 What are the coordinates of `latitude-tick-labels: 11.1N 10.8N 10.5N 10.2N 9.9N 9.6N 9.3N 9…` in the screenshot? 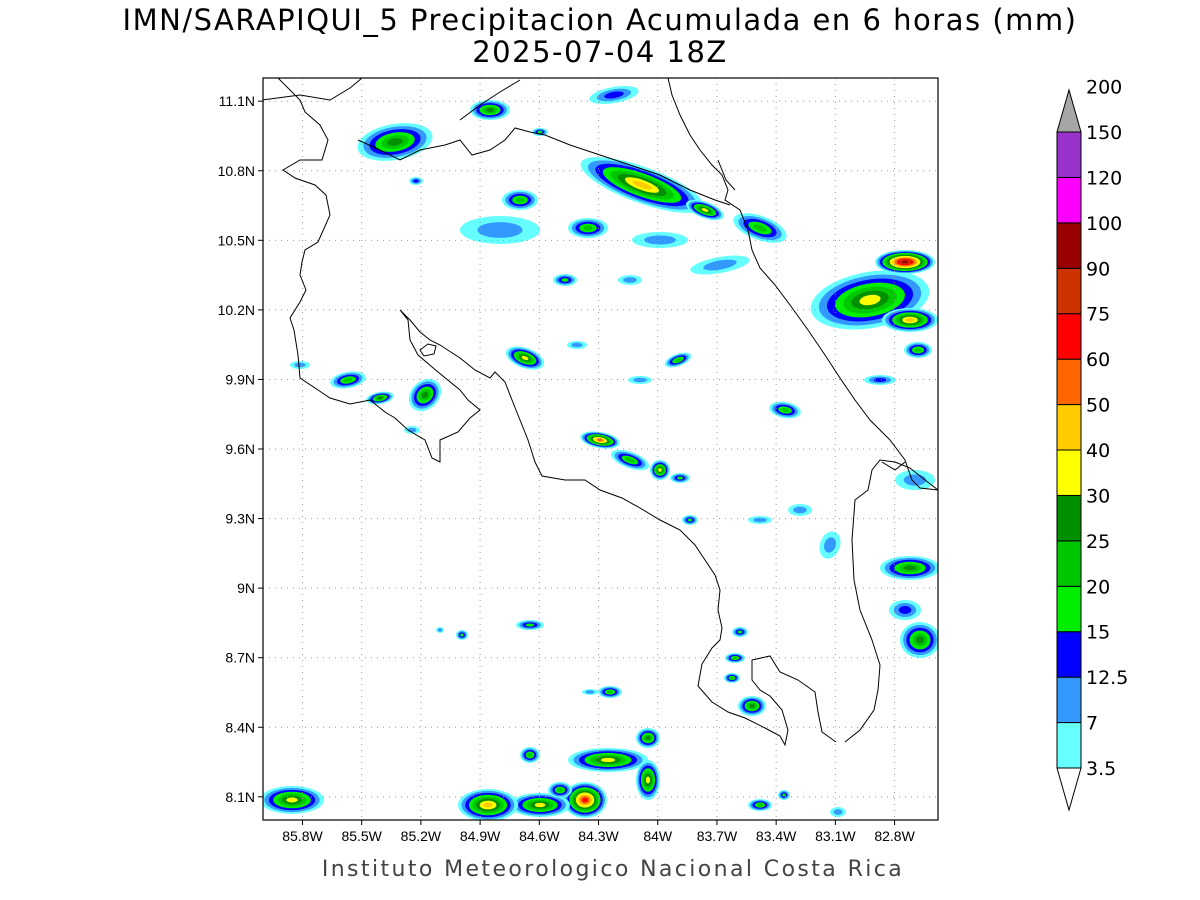 It's located at (236, 449).